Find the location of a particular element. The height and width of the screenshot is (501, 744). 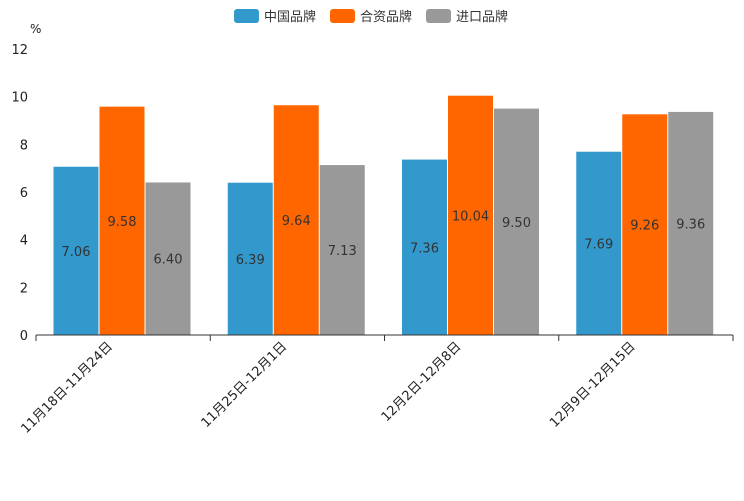

x-category-label-0: 11月18日-11月24日 is located at coordinates (66, 387).